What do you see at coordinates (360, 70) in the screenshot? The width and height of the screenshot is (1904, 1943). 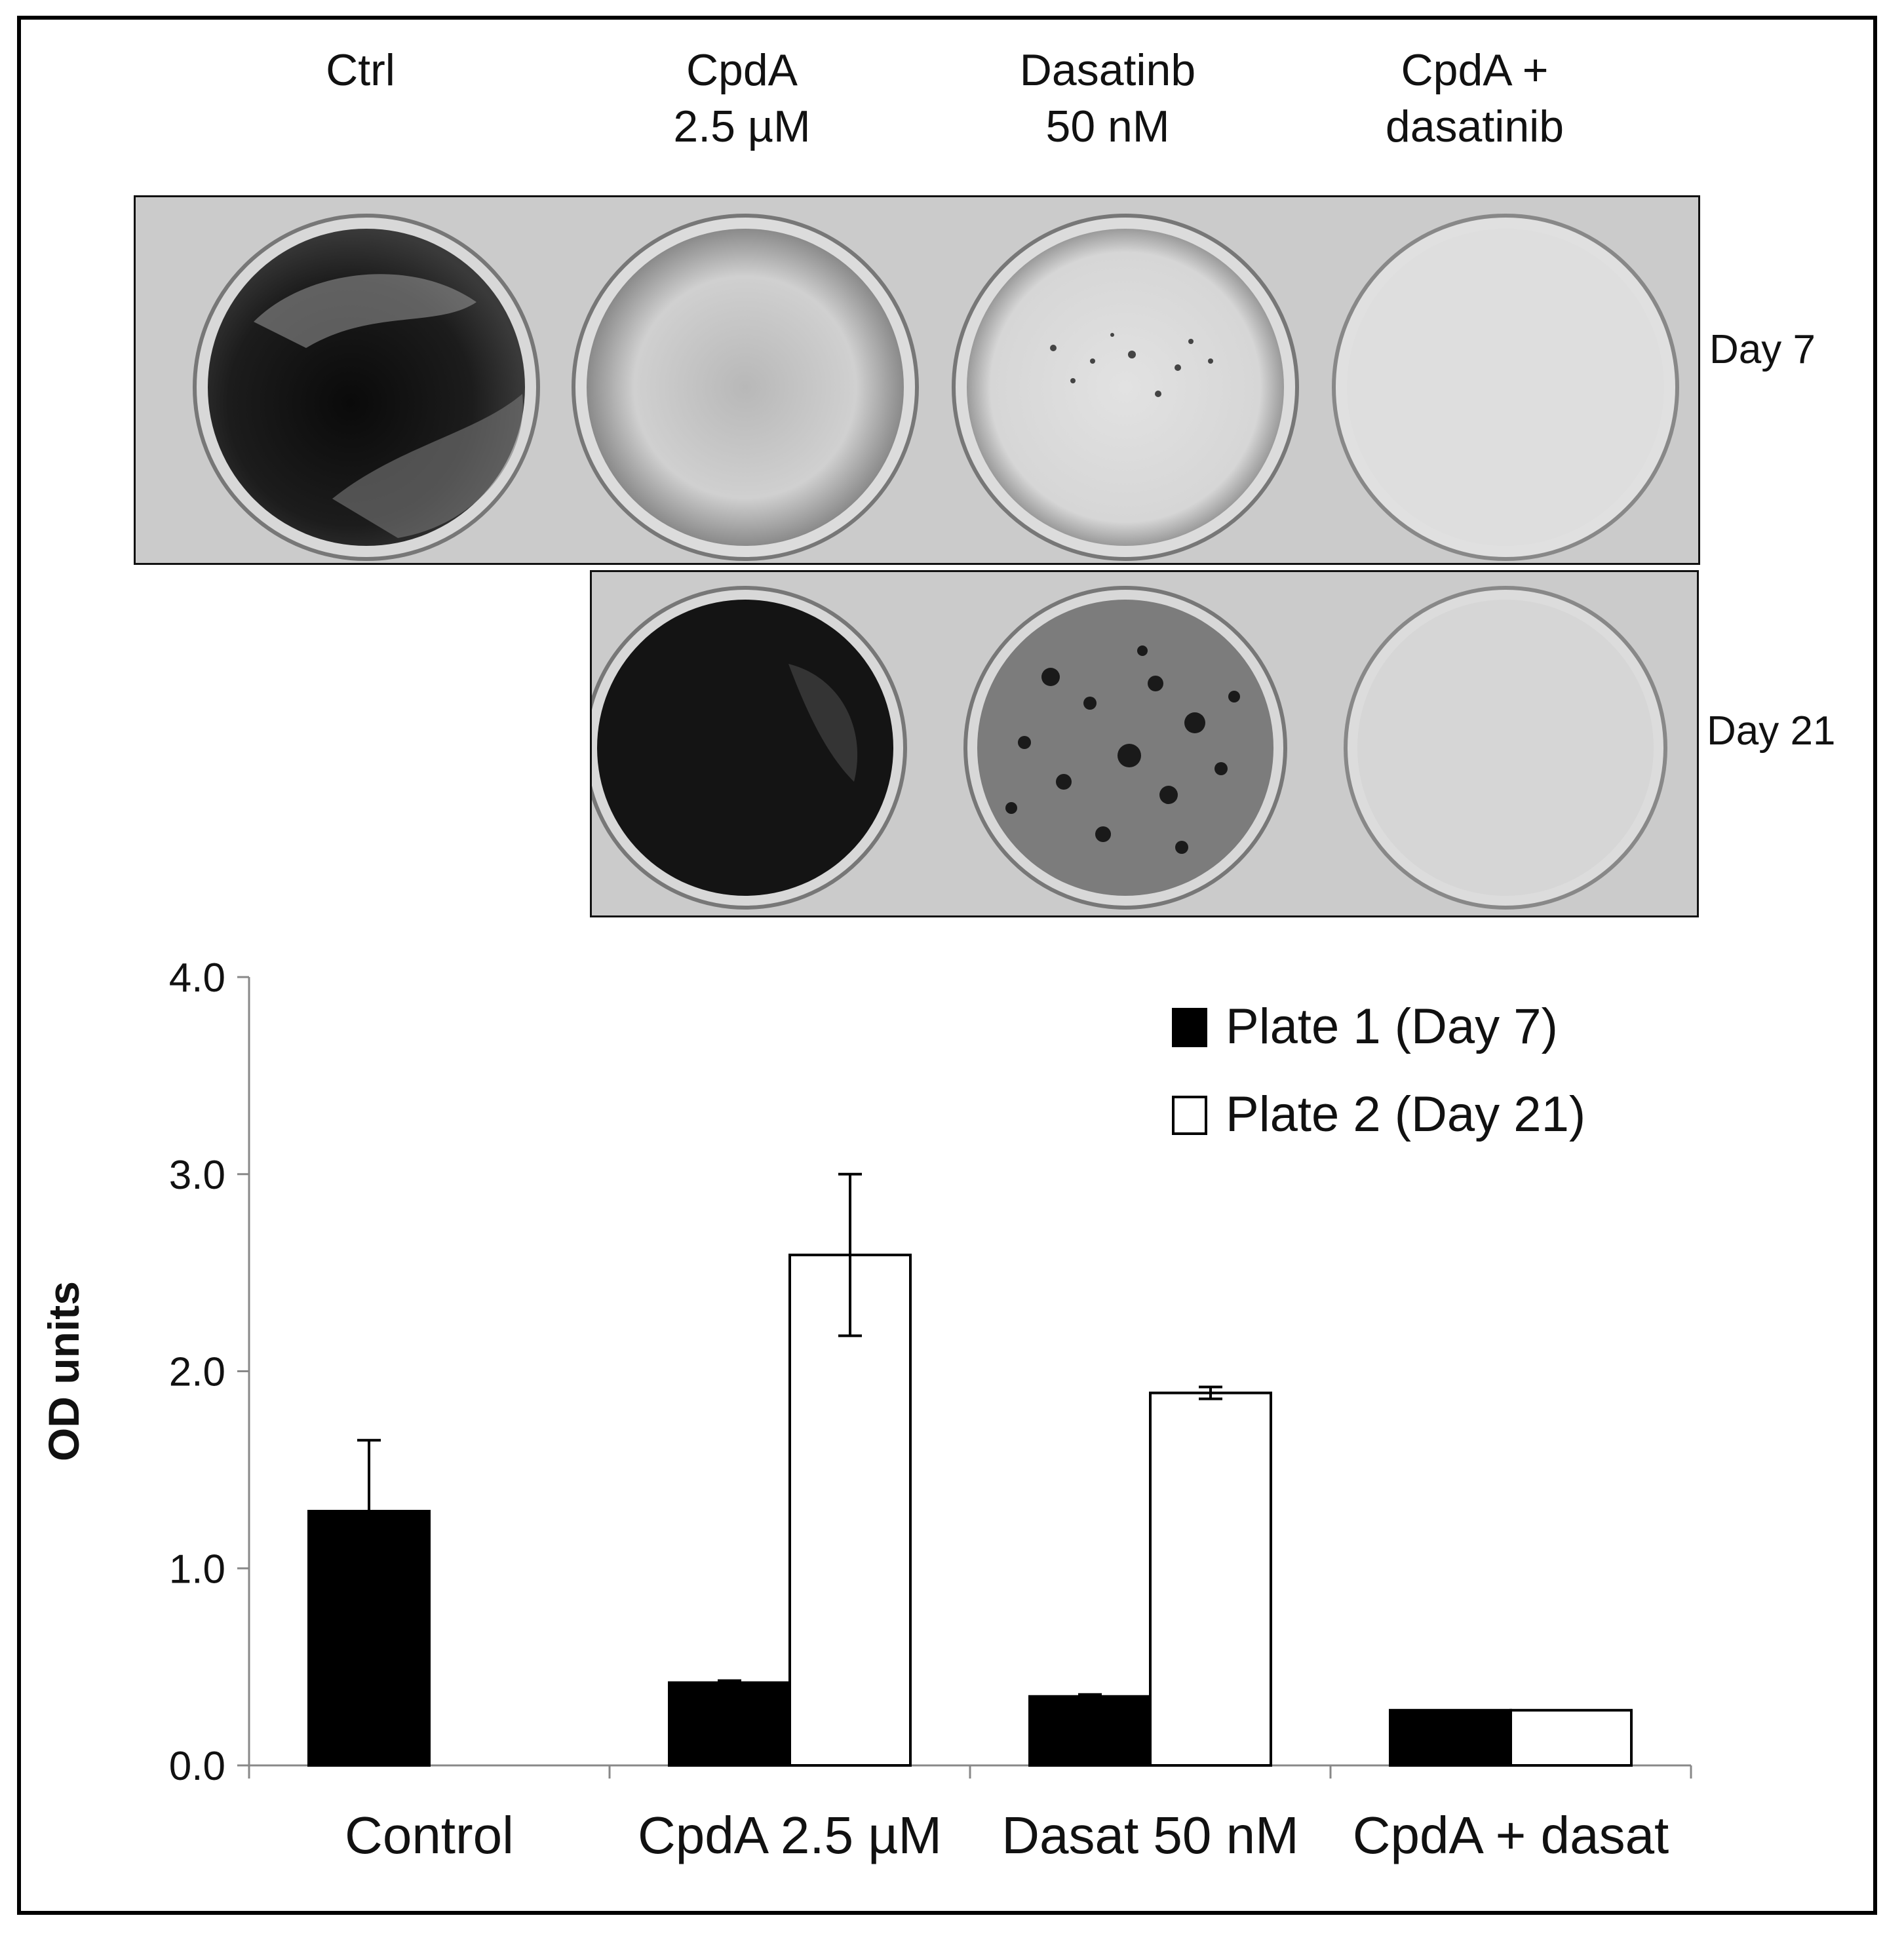 I see `column-label-ctrl: Ctrl` at bounding box center [360, 70].